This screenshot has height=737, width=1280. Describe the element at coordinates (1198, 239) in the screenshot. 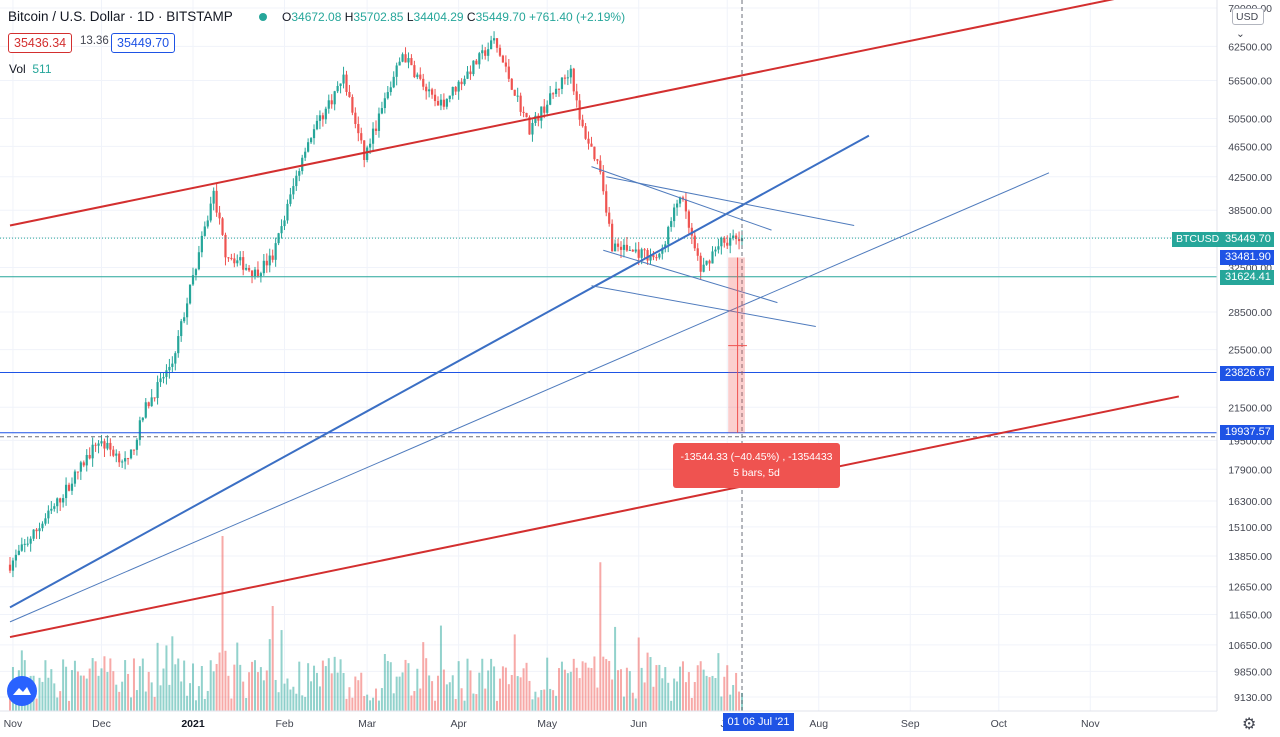

I see `symbol-price-tag: BTCUSD` at that location.